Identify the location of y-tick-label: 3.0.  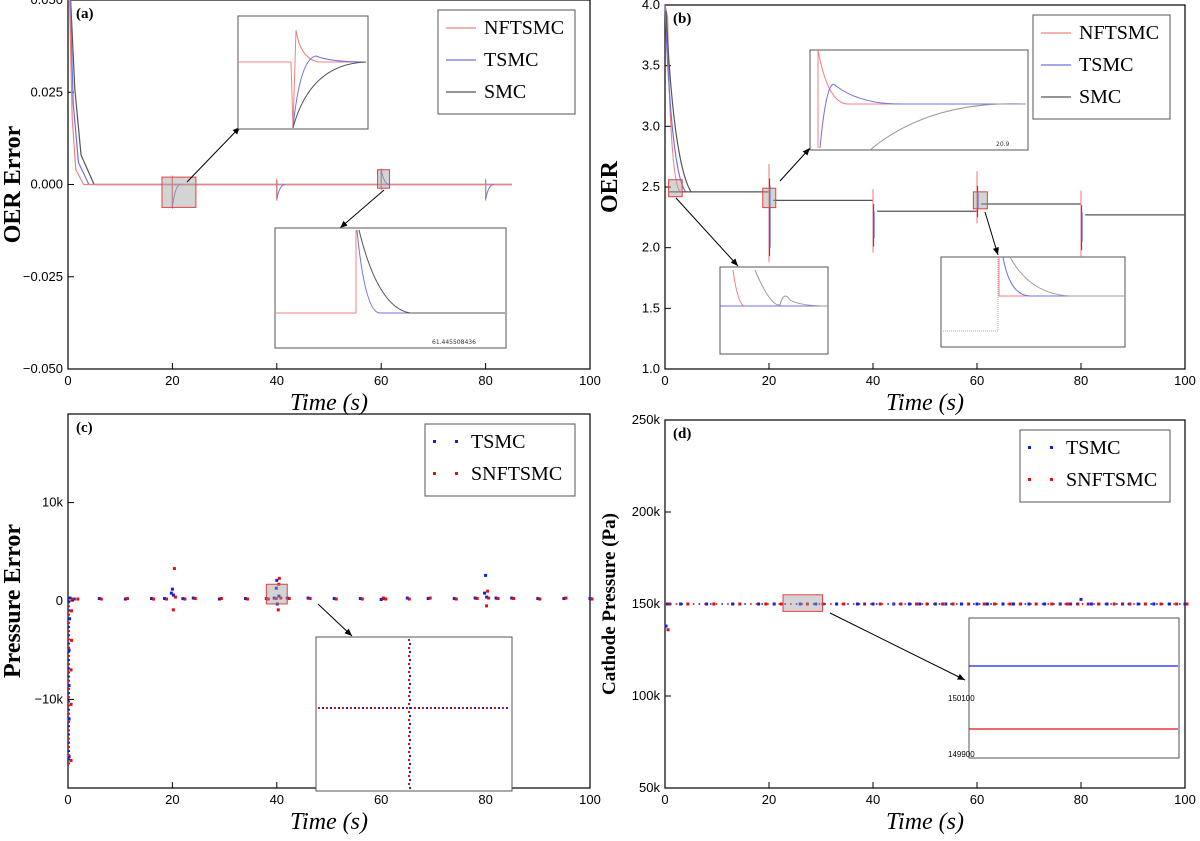
(651, 125).